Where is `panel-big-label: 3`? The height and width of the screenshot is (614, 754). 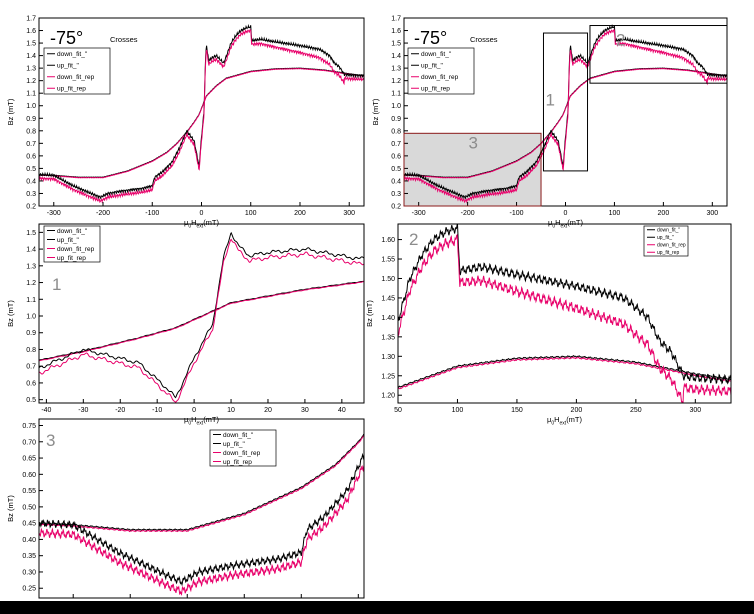
panel-big-label: 3 is located at coordinates (50, 440).